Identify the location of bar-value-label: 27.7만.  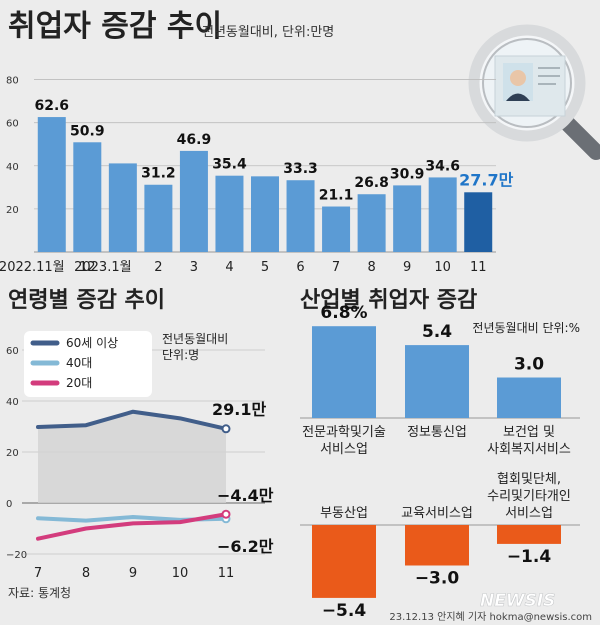
(486, 179).